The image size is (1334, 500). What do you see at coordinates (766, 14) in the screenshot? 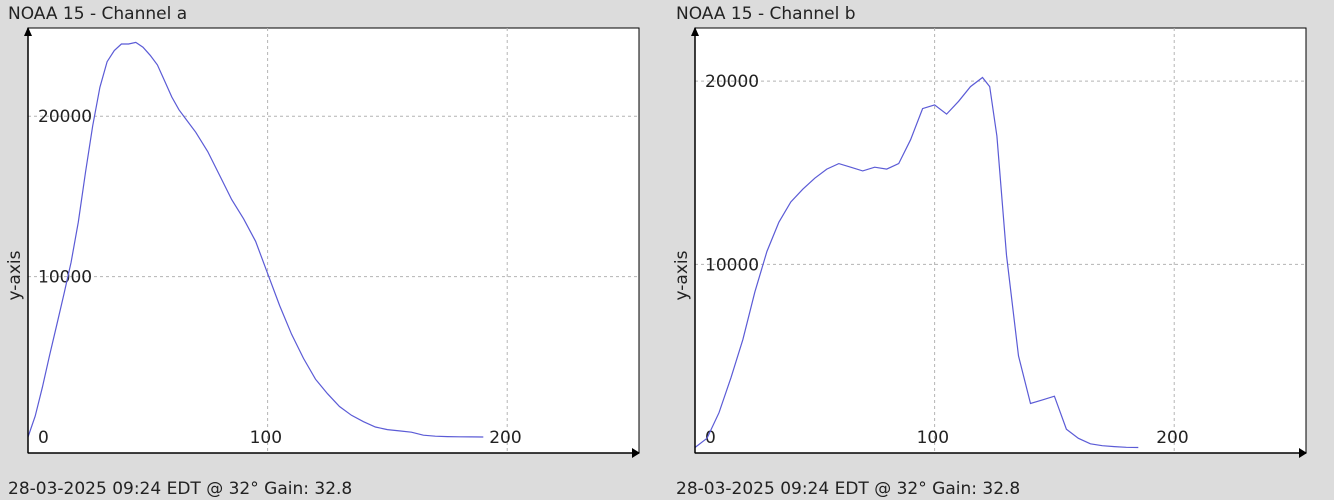
I see `chart-title: NOAA 15 - Channel b` at bounding box center [766, 14].